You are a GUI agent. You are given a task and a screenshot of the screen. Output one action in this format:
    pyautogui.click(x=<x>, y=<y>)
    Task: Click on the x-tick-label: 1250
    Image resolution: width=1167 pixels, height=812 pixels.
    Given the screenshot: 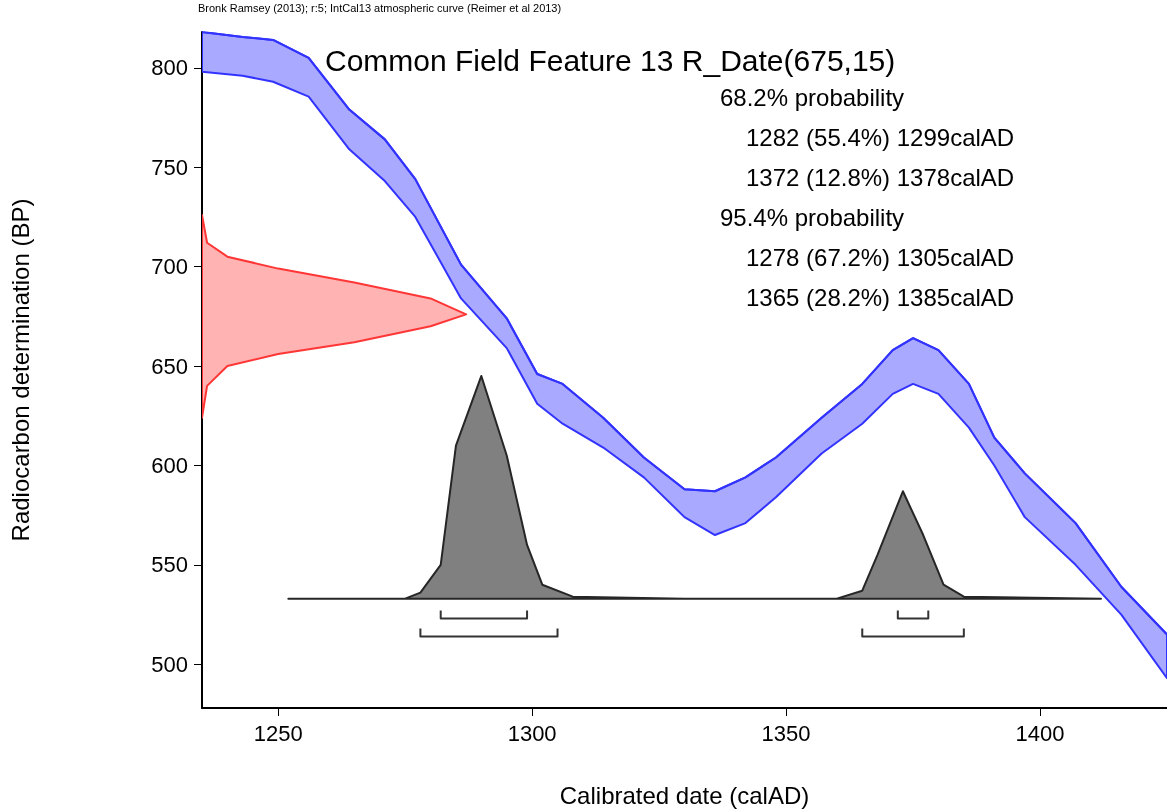 What is the action you would take?
    pyautogui.click(x=278, y=733)
    